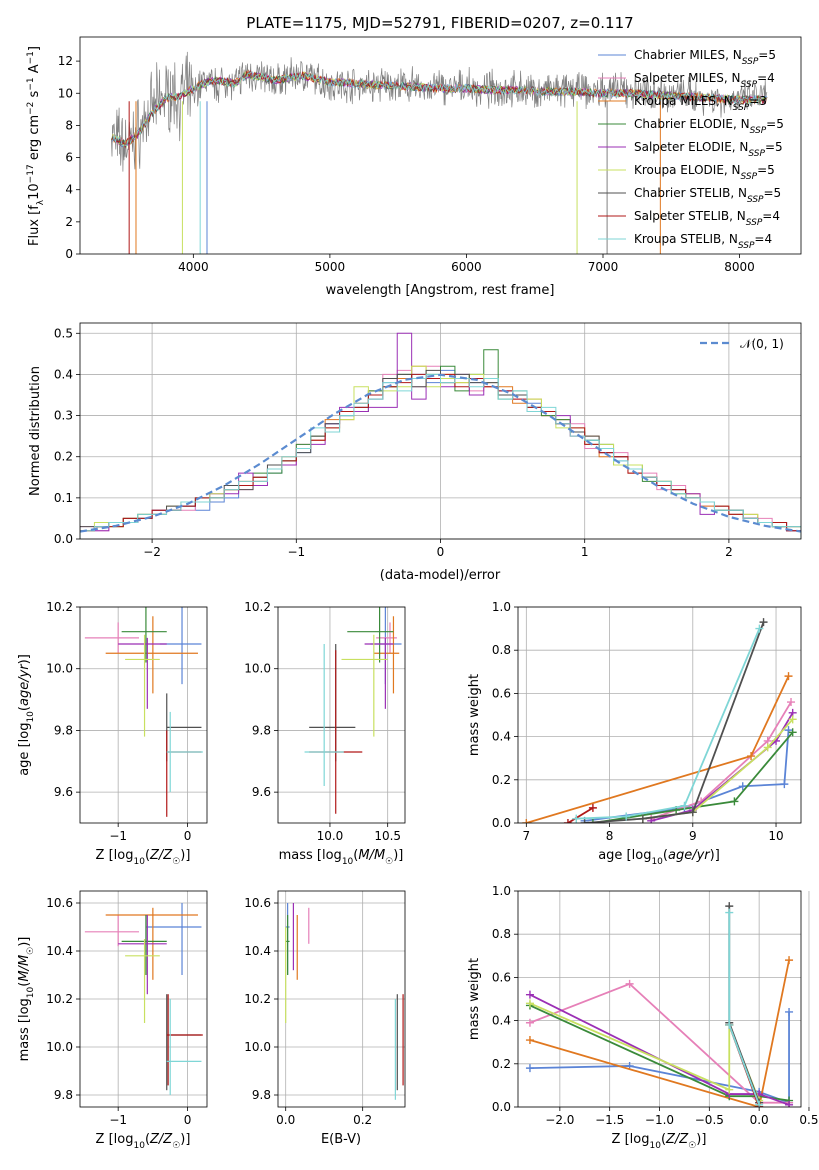 Image resolution: width=819 pixels, height=1170 pixels. Describe the element at coordinates (501, 607) in the screenshot. I see `y-tick-label: 1.0` at that location.